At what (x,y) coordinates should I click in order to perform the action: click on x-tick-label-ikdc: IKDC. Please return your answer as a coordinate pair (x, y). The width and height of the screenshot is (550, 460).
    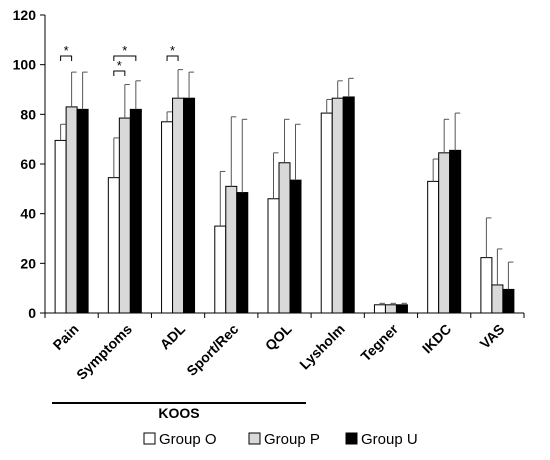
    Looking at the image, I should click on (437, 339).